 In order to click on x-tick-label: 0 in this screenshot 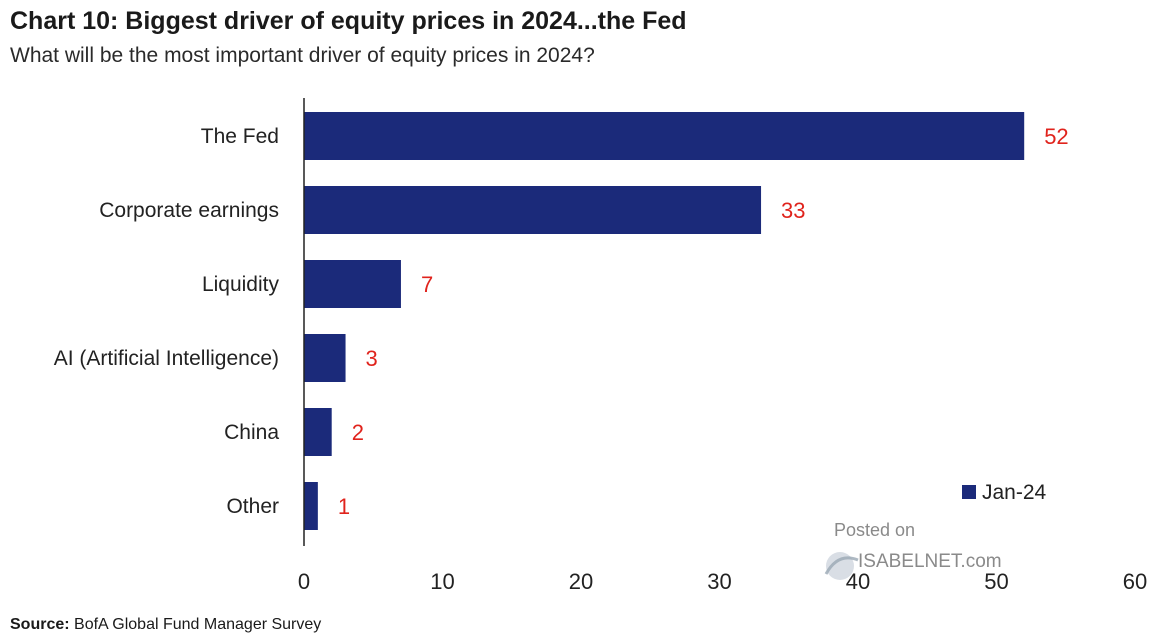, I will do `click(304, 581)`.